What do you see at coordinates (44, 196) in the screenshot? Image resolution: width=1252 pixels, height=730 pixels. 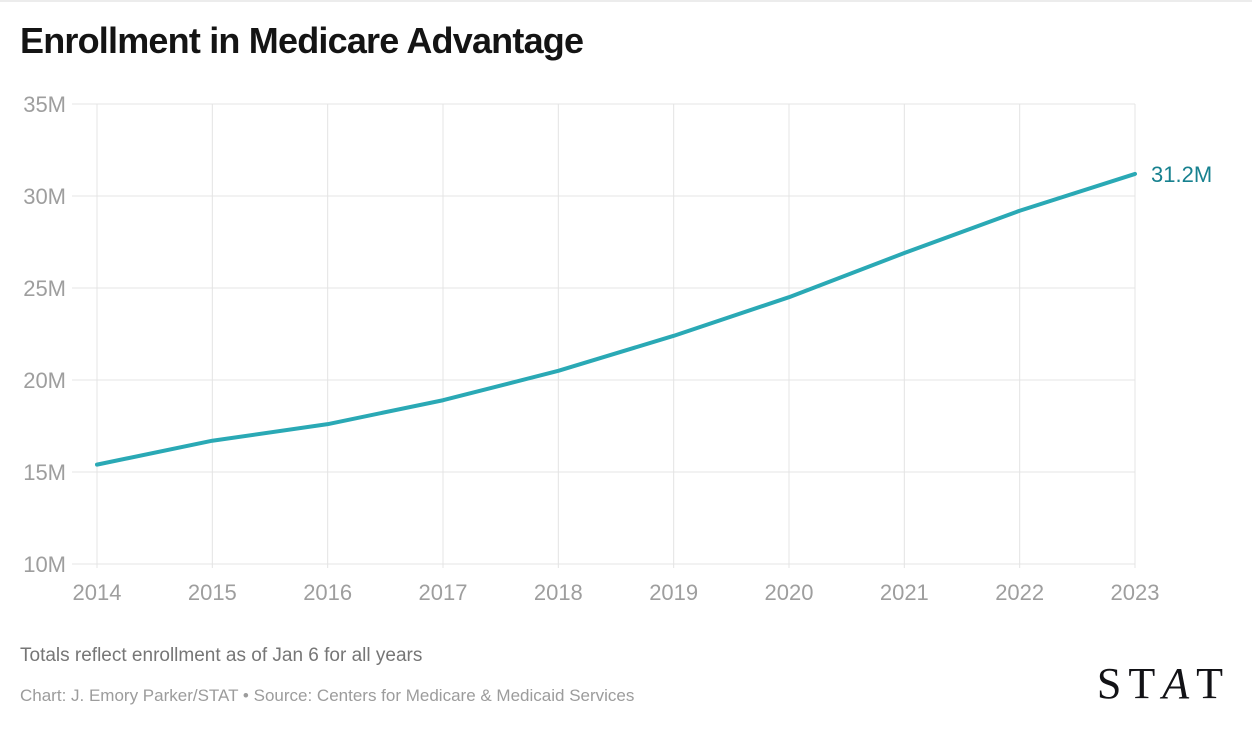 I see `y-axis-tick-label: 30M` at bounding box center [44, 196].